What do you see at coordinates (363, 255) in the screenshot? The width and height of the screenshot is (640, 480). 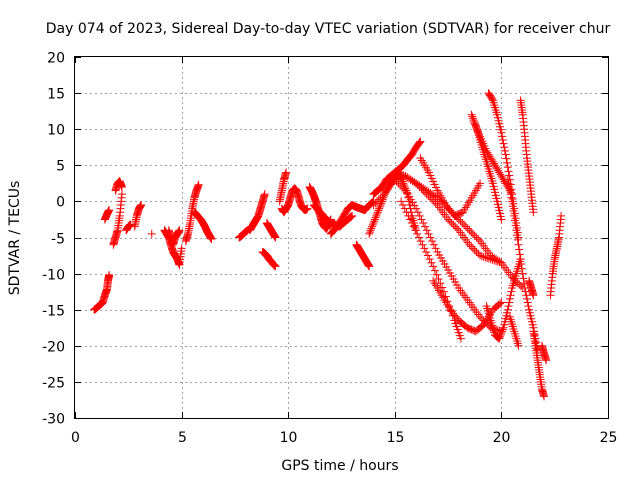 I see `series-noon-e` at bounding box center [363, 255].